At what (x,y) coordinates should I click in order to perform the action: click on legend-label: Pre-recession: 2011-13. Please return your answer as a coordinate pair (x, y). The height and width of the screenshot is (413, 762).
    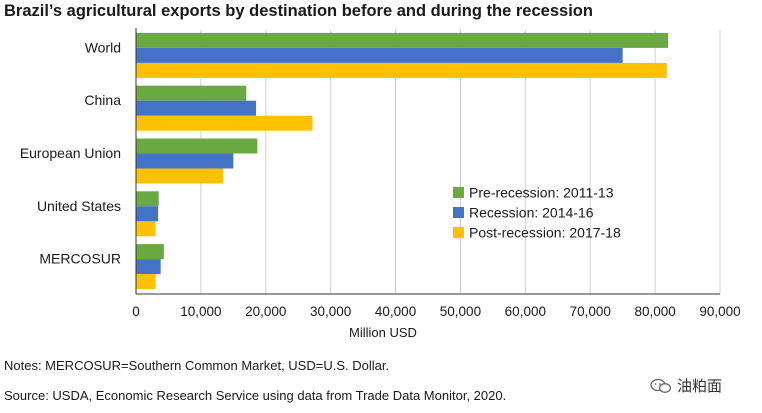
    Looking at the image, I should click on (541, 193).